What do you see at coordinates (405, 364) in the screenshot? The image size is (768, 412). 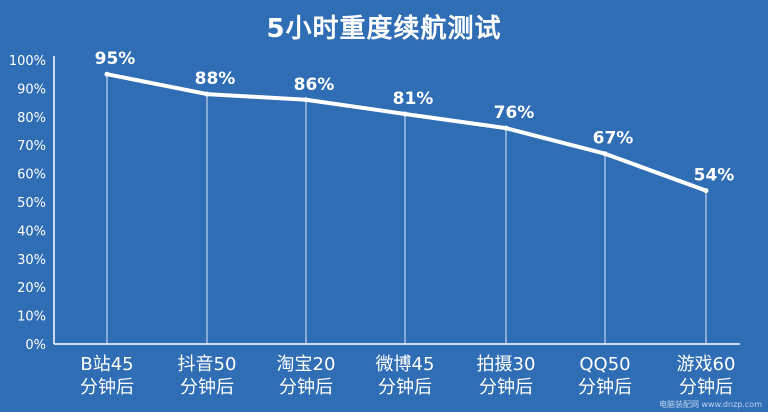 I see `x-tick-label: 微博45` at bounding box center [405, 364].